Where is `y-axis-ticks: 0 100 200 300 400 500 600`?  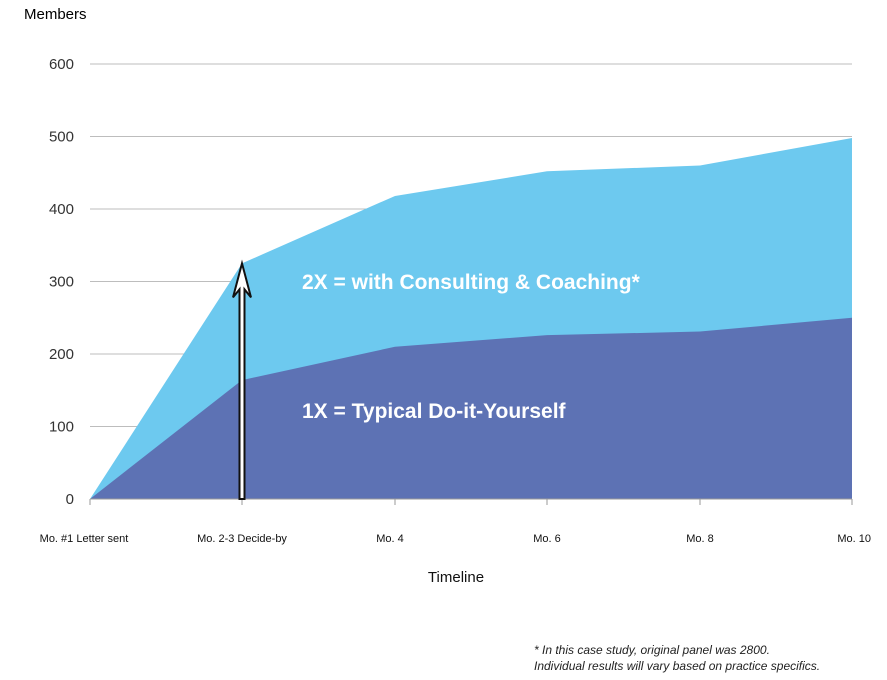
y-axis-ticks: 0 100 200 300 400 500 600 is located at coordinates (61, 282).